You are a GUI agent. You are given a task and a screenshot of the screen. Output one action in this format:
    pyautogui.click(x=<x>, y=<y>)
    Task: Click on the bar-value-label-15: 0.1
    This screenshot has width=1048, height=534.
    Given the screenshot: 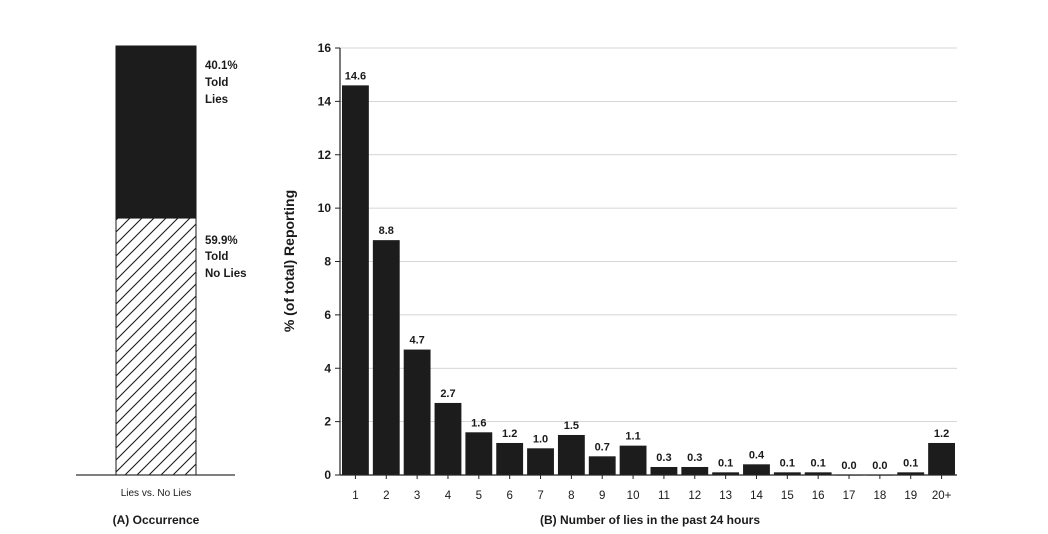 What is the action you would take?
    pyautogui.click(x=787, y=463)
    